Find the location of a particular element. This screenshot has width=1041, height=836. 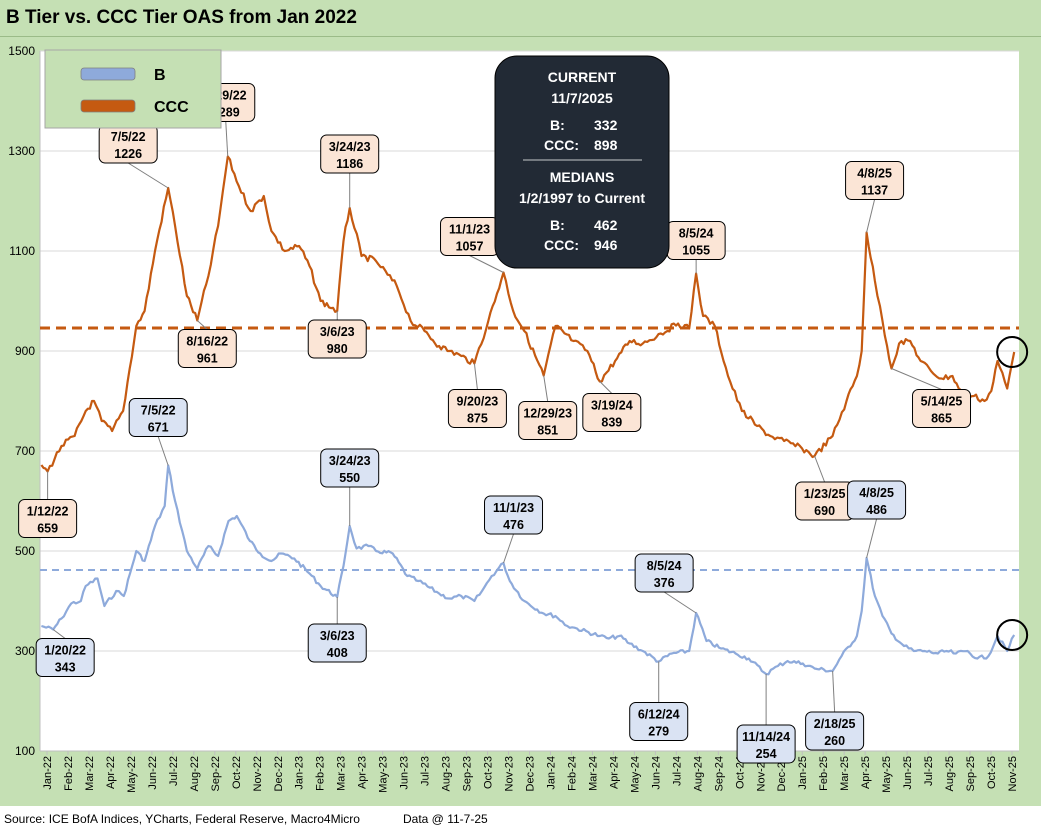

callout-b: 1/20/22 343 is located at coordinates (65, 653).